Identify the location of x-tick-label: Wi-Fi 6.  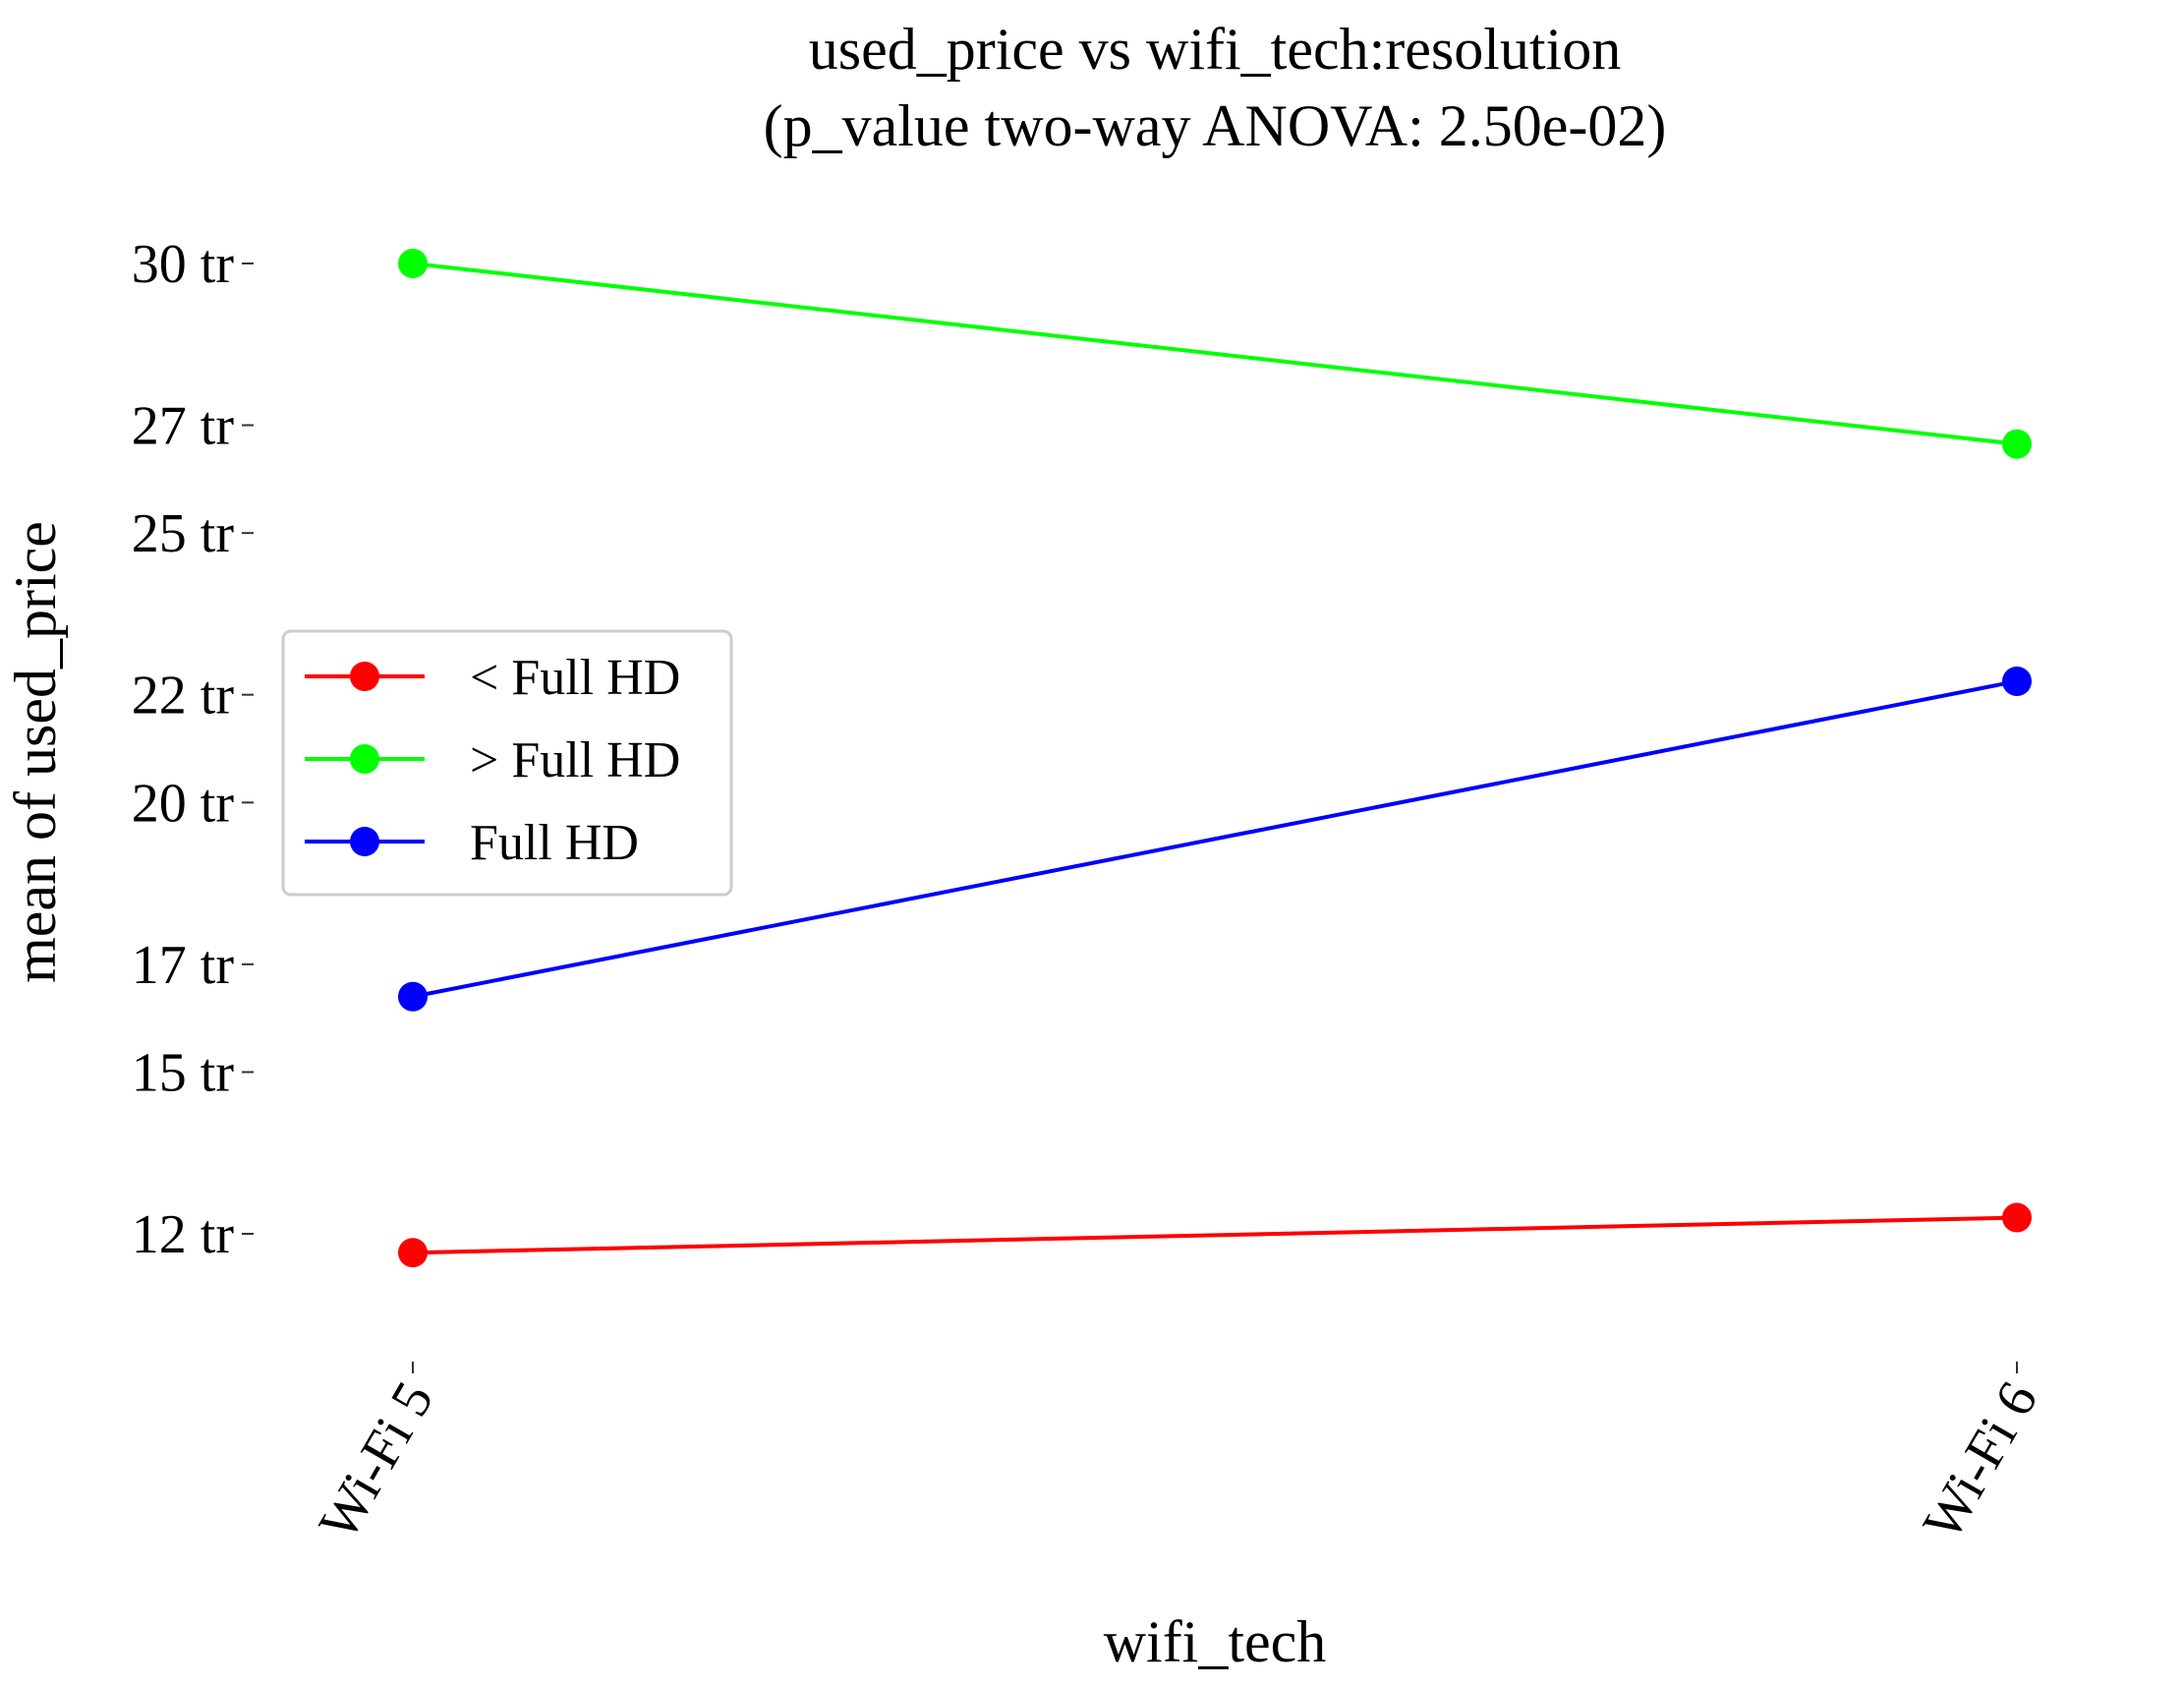
(1980, 1461).